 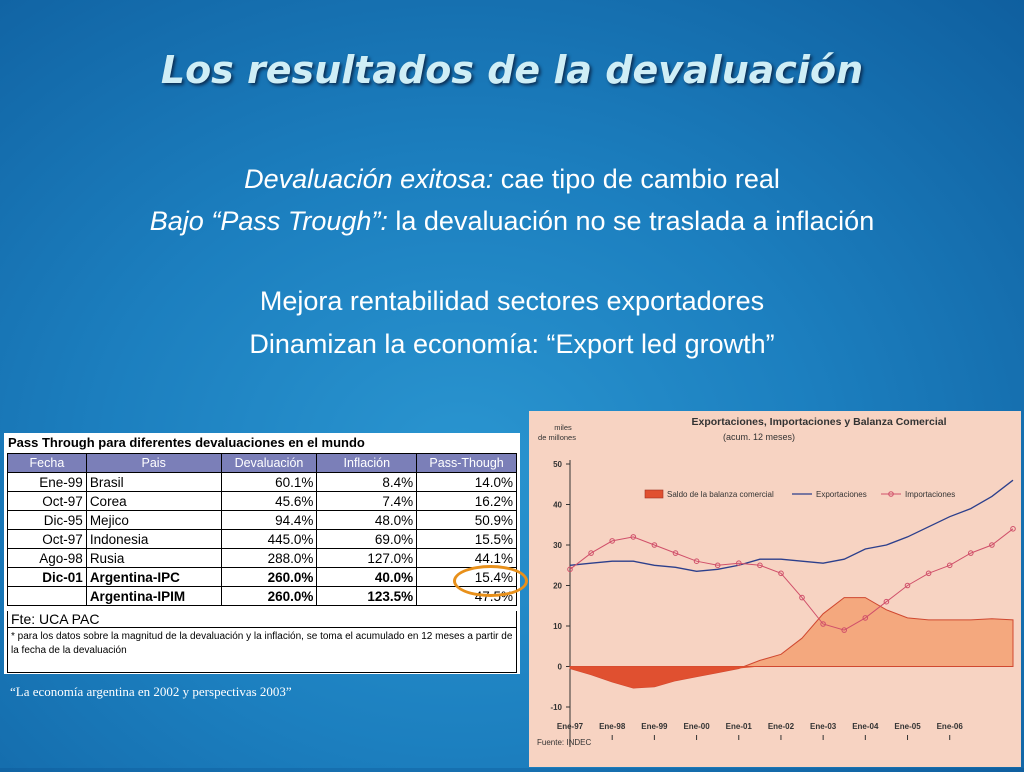 What do you see at coordinates (654, 726) in the screenshot?
I see `x-tick-label: Ene-99` at bounding box center [654, 726].